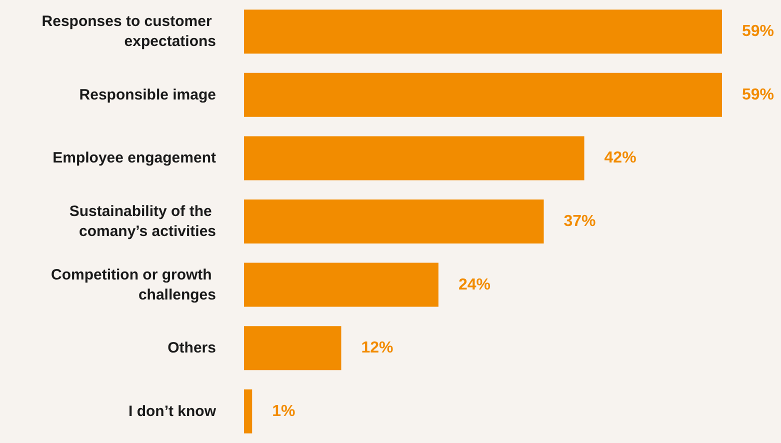  What do you see at coordinates (142, 221) in the screenshot?
I see `y-tick-label: Sustainability of the comany’s activities` at bounding box center [142, 221].